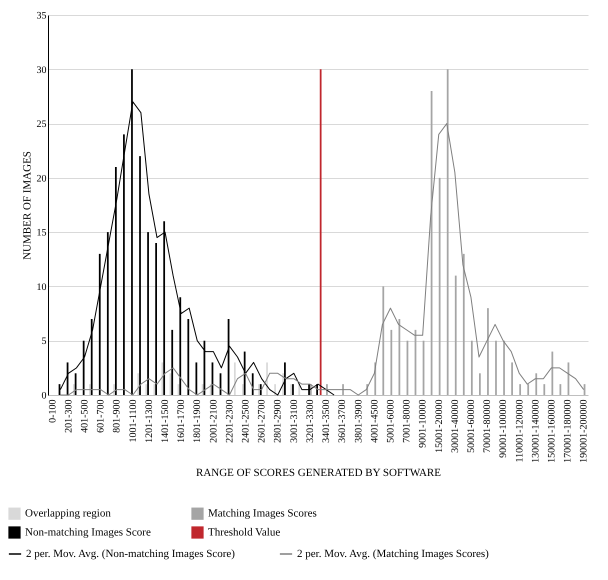 This screenshot has width=608, height=580. What do you see at coordinates (520, 431) in the screenshot?
I see `x-tick-label: 110001-120000` at bounding box center [520, 431].